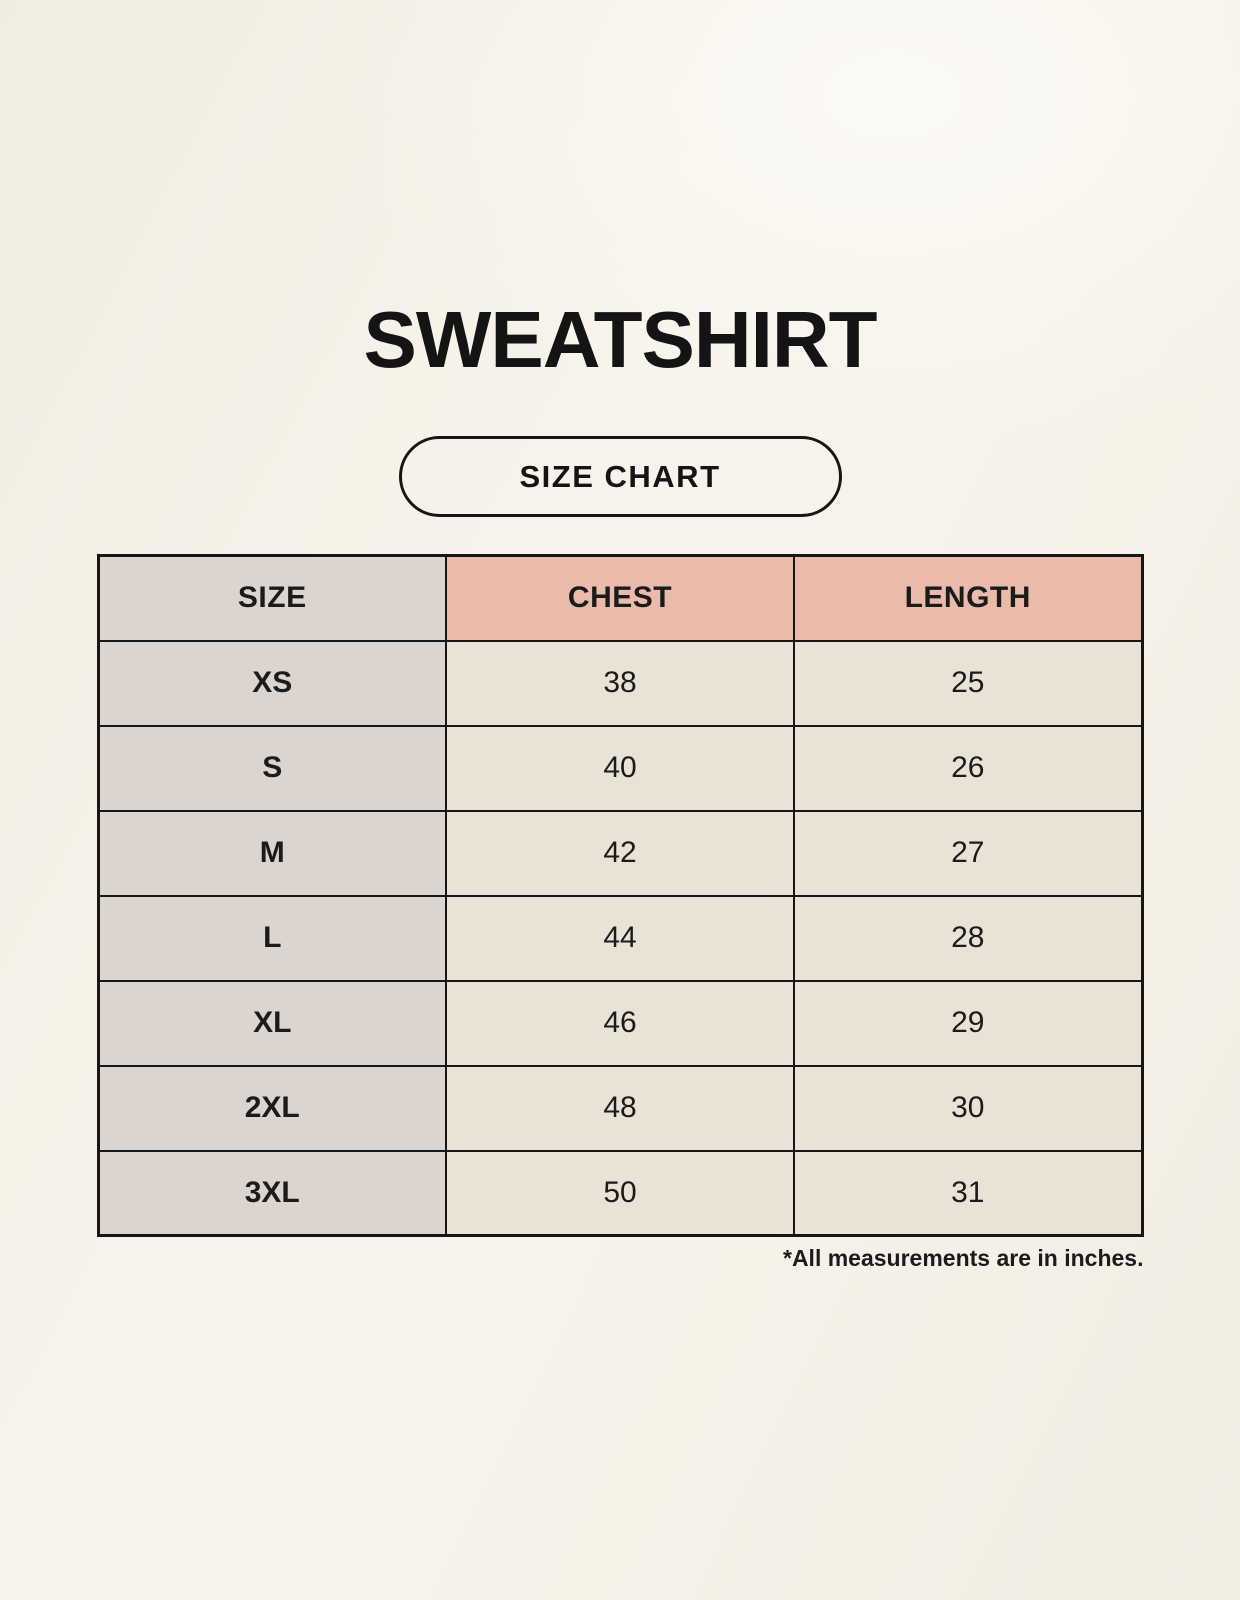 Image resolution: width=1240 pixels, height=1600 pixels. I want to click on chest-value: 42, so click(620, 853).